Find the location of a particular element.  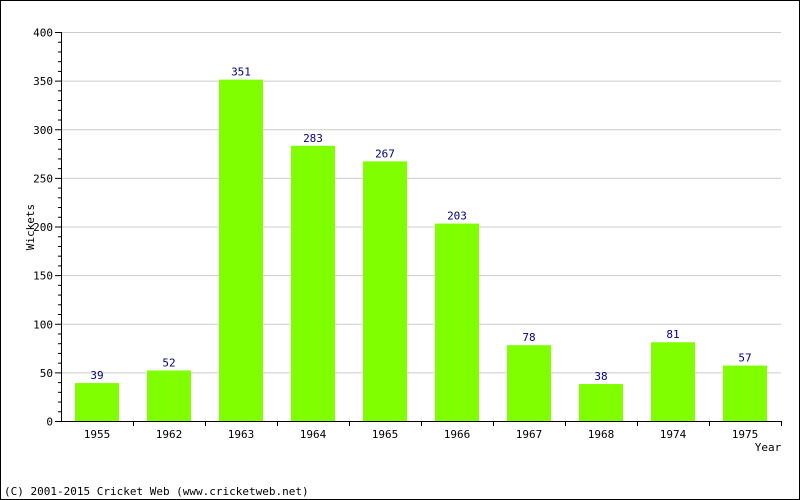

x-tick-label: 1965 is located at coordinates (385, 434).